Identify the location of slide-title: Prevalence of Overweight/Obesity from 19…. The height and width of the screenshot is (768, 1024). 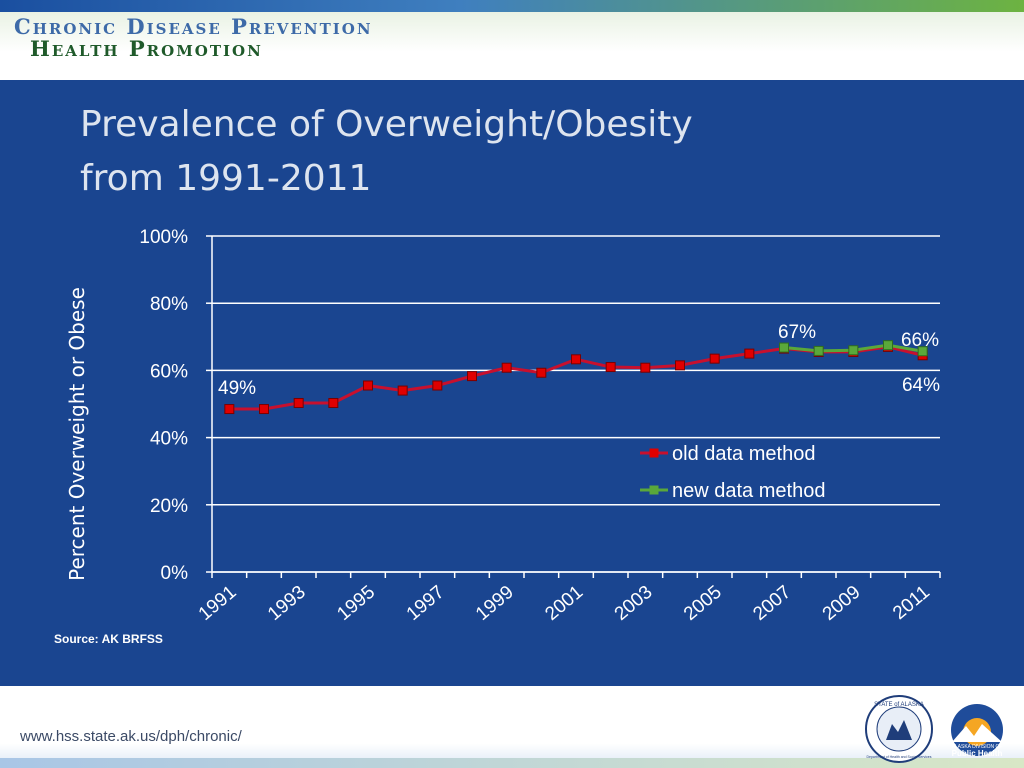
(386, 152).